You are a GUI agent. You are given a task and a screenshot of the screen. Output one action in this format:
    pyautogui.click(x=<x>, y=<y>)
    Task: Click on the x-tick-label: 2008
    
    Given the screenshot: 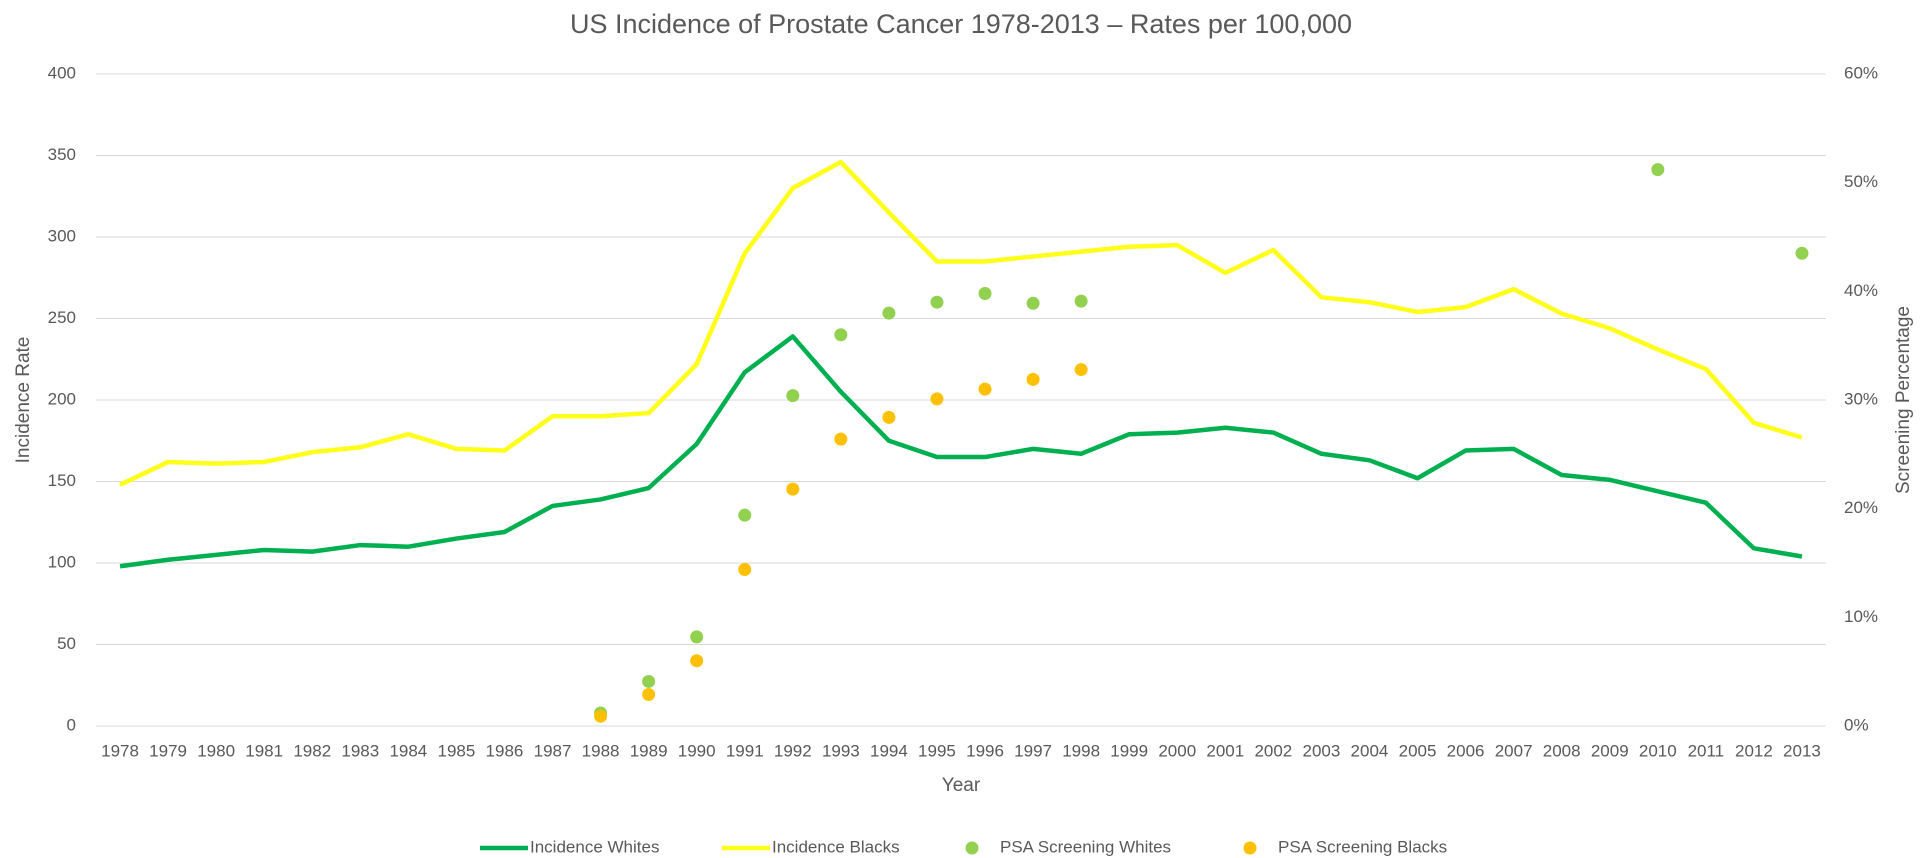 What is the action you would take?
    pyautogui.click(x=1562, y=750)
    